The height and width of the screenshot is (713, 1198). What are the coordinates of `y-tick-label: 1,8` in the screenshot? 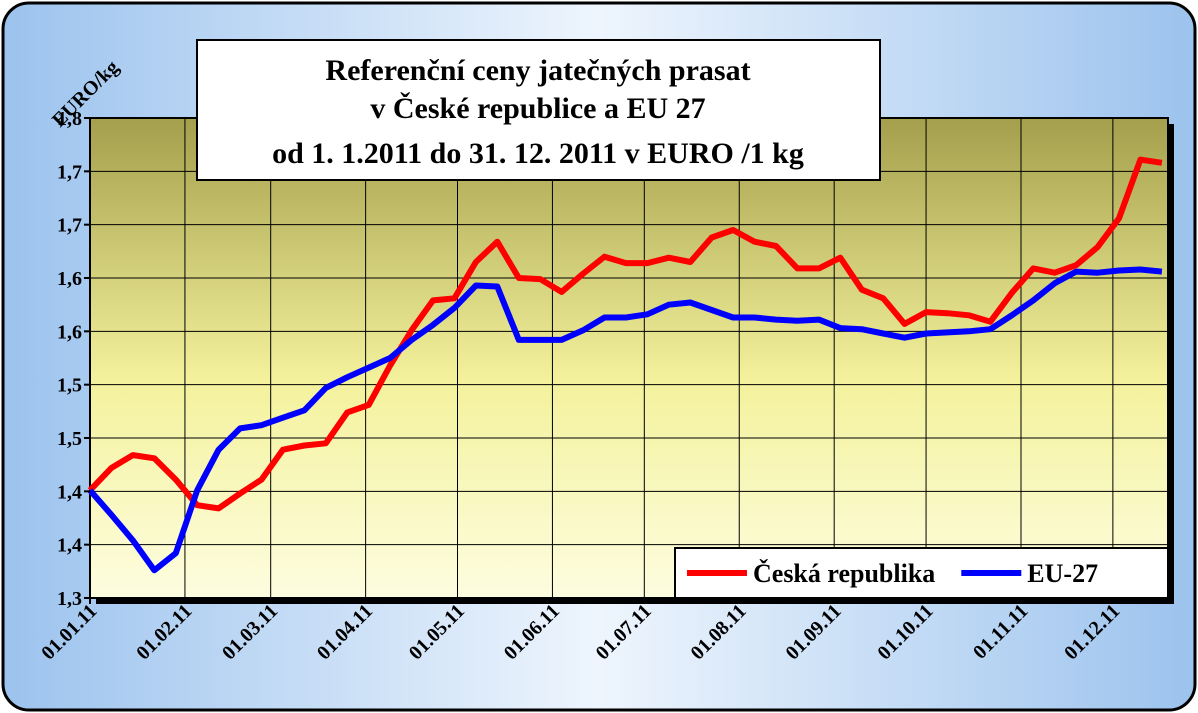 It's located at (69, 119).